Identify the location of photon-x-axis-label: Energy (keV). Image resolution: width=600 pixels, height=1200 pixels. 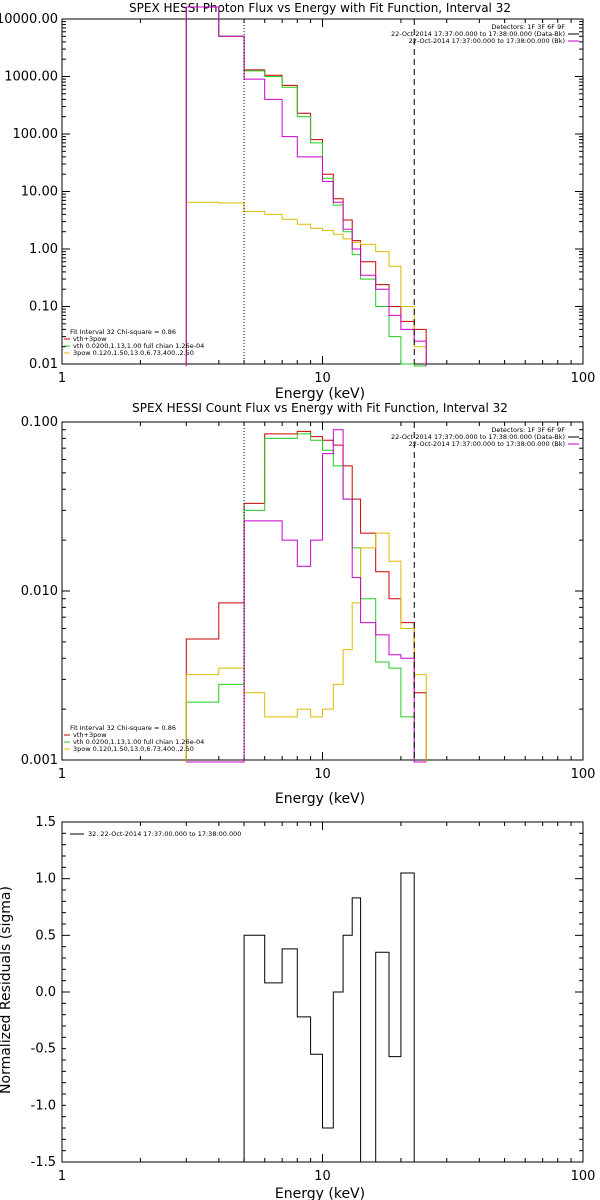
(320, 394).